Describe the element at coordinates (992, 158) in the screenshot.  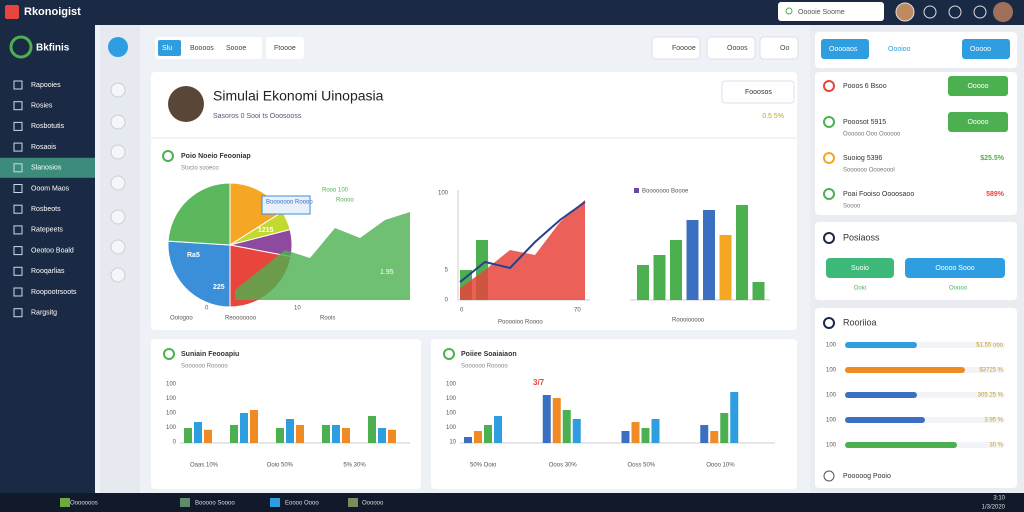
I see `row-value: $25.5%` at that location.